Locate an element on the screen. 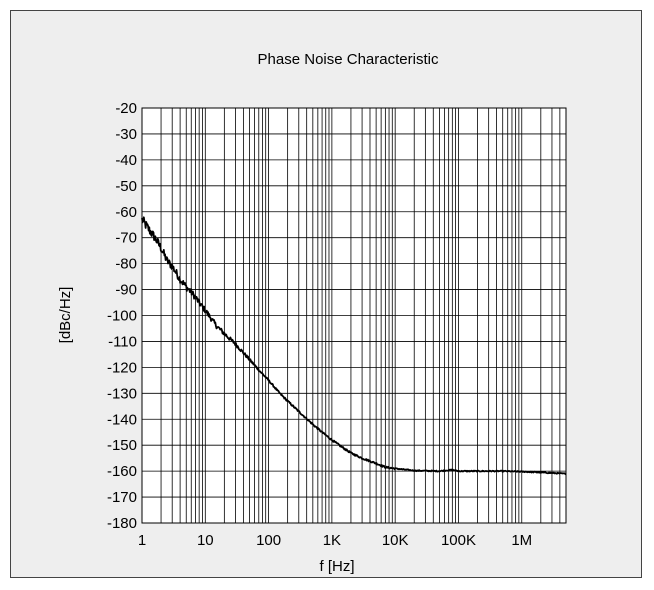 The image size is (654, 590). x-tick-label: 10 is located at coordinates (205, 540).